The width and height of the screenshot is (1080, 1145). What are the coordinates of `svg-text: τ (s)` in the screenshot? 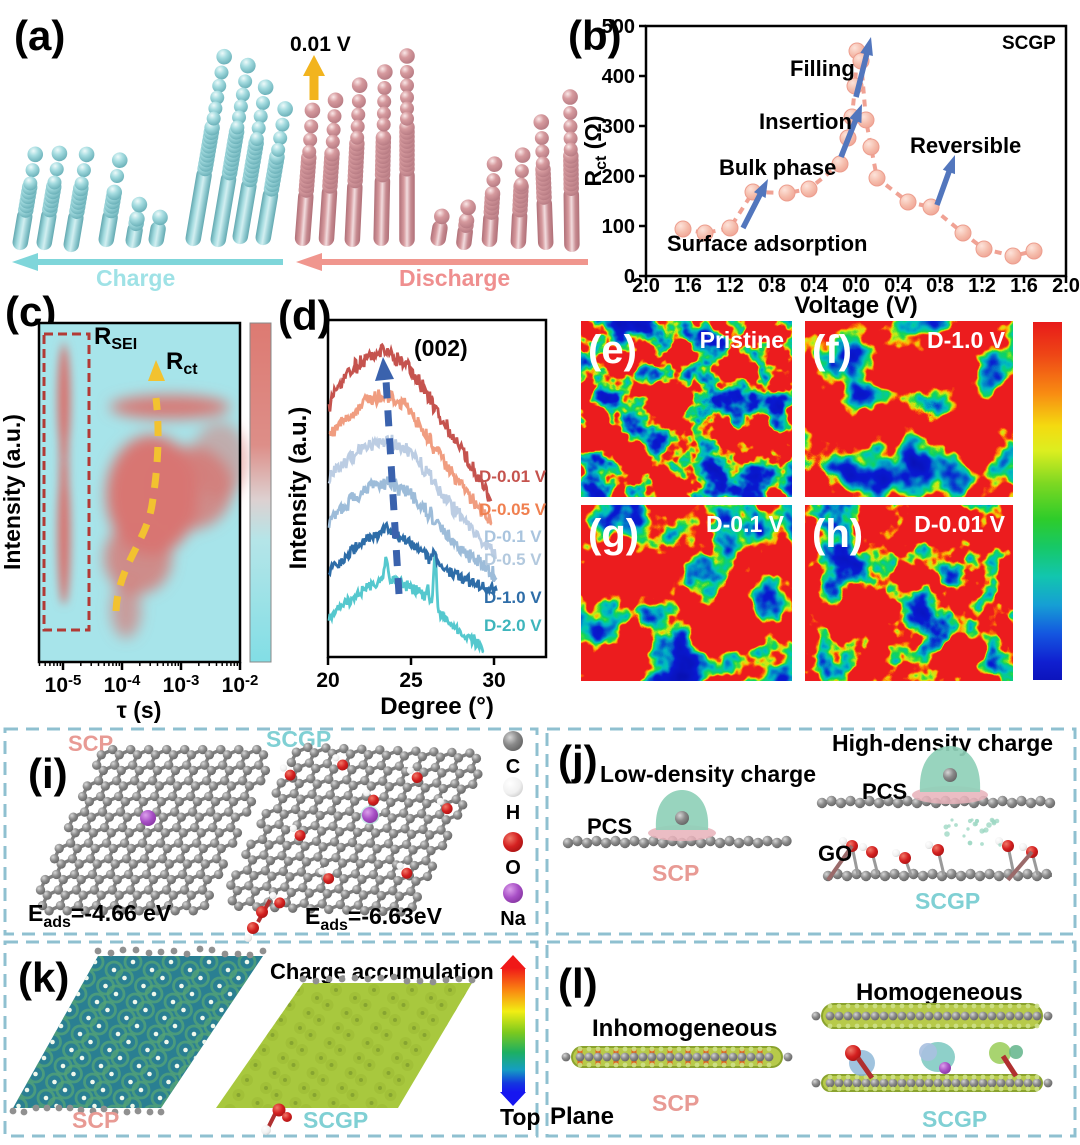 It's located at (139, 710).